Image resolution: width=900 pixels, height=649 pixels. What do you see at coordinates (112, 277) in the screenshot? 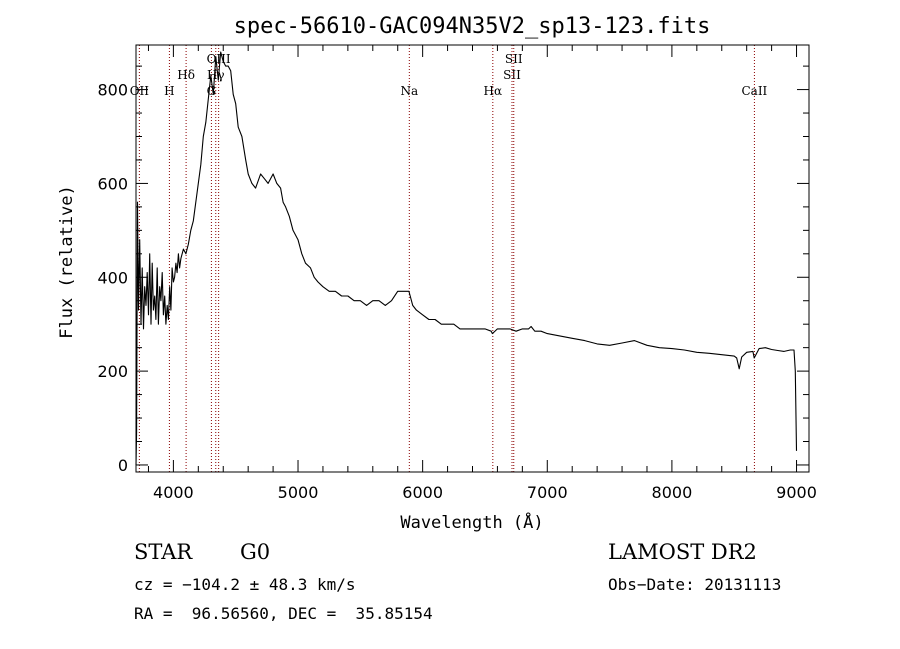
I see `y-tick-label: 400` at bounding box center [112, 277].